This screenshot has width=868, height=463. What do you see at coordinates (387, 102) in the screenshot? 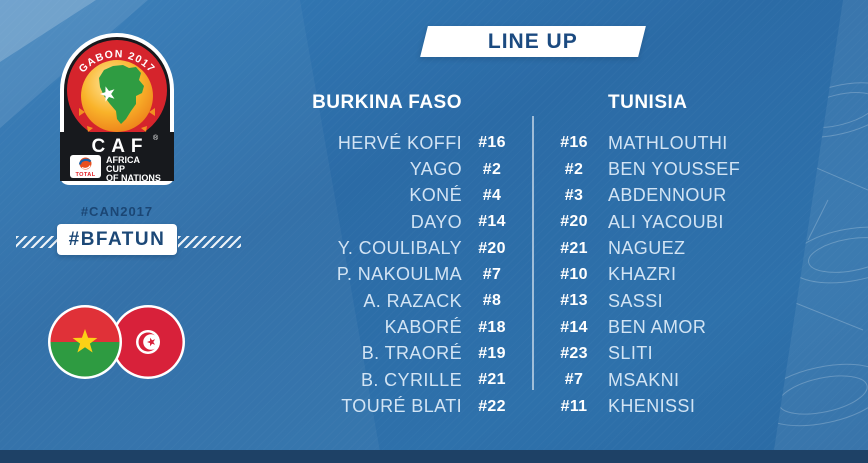
I see `home-team-name: BURKINA FASO` at bounding box center [387, 102].